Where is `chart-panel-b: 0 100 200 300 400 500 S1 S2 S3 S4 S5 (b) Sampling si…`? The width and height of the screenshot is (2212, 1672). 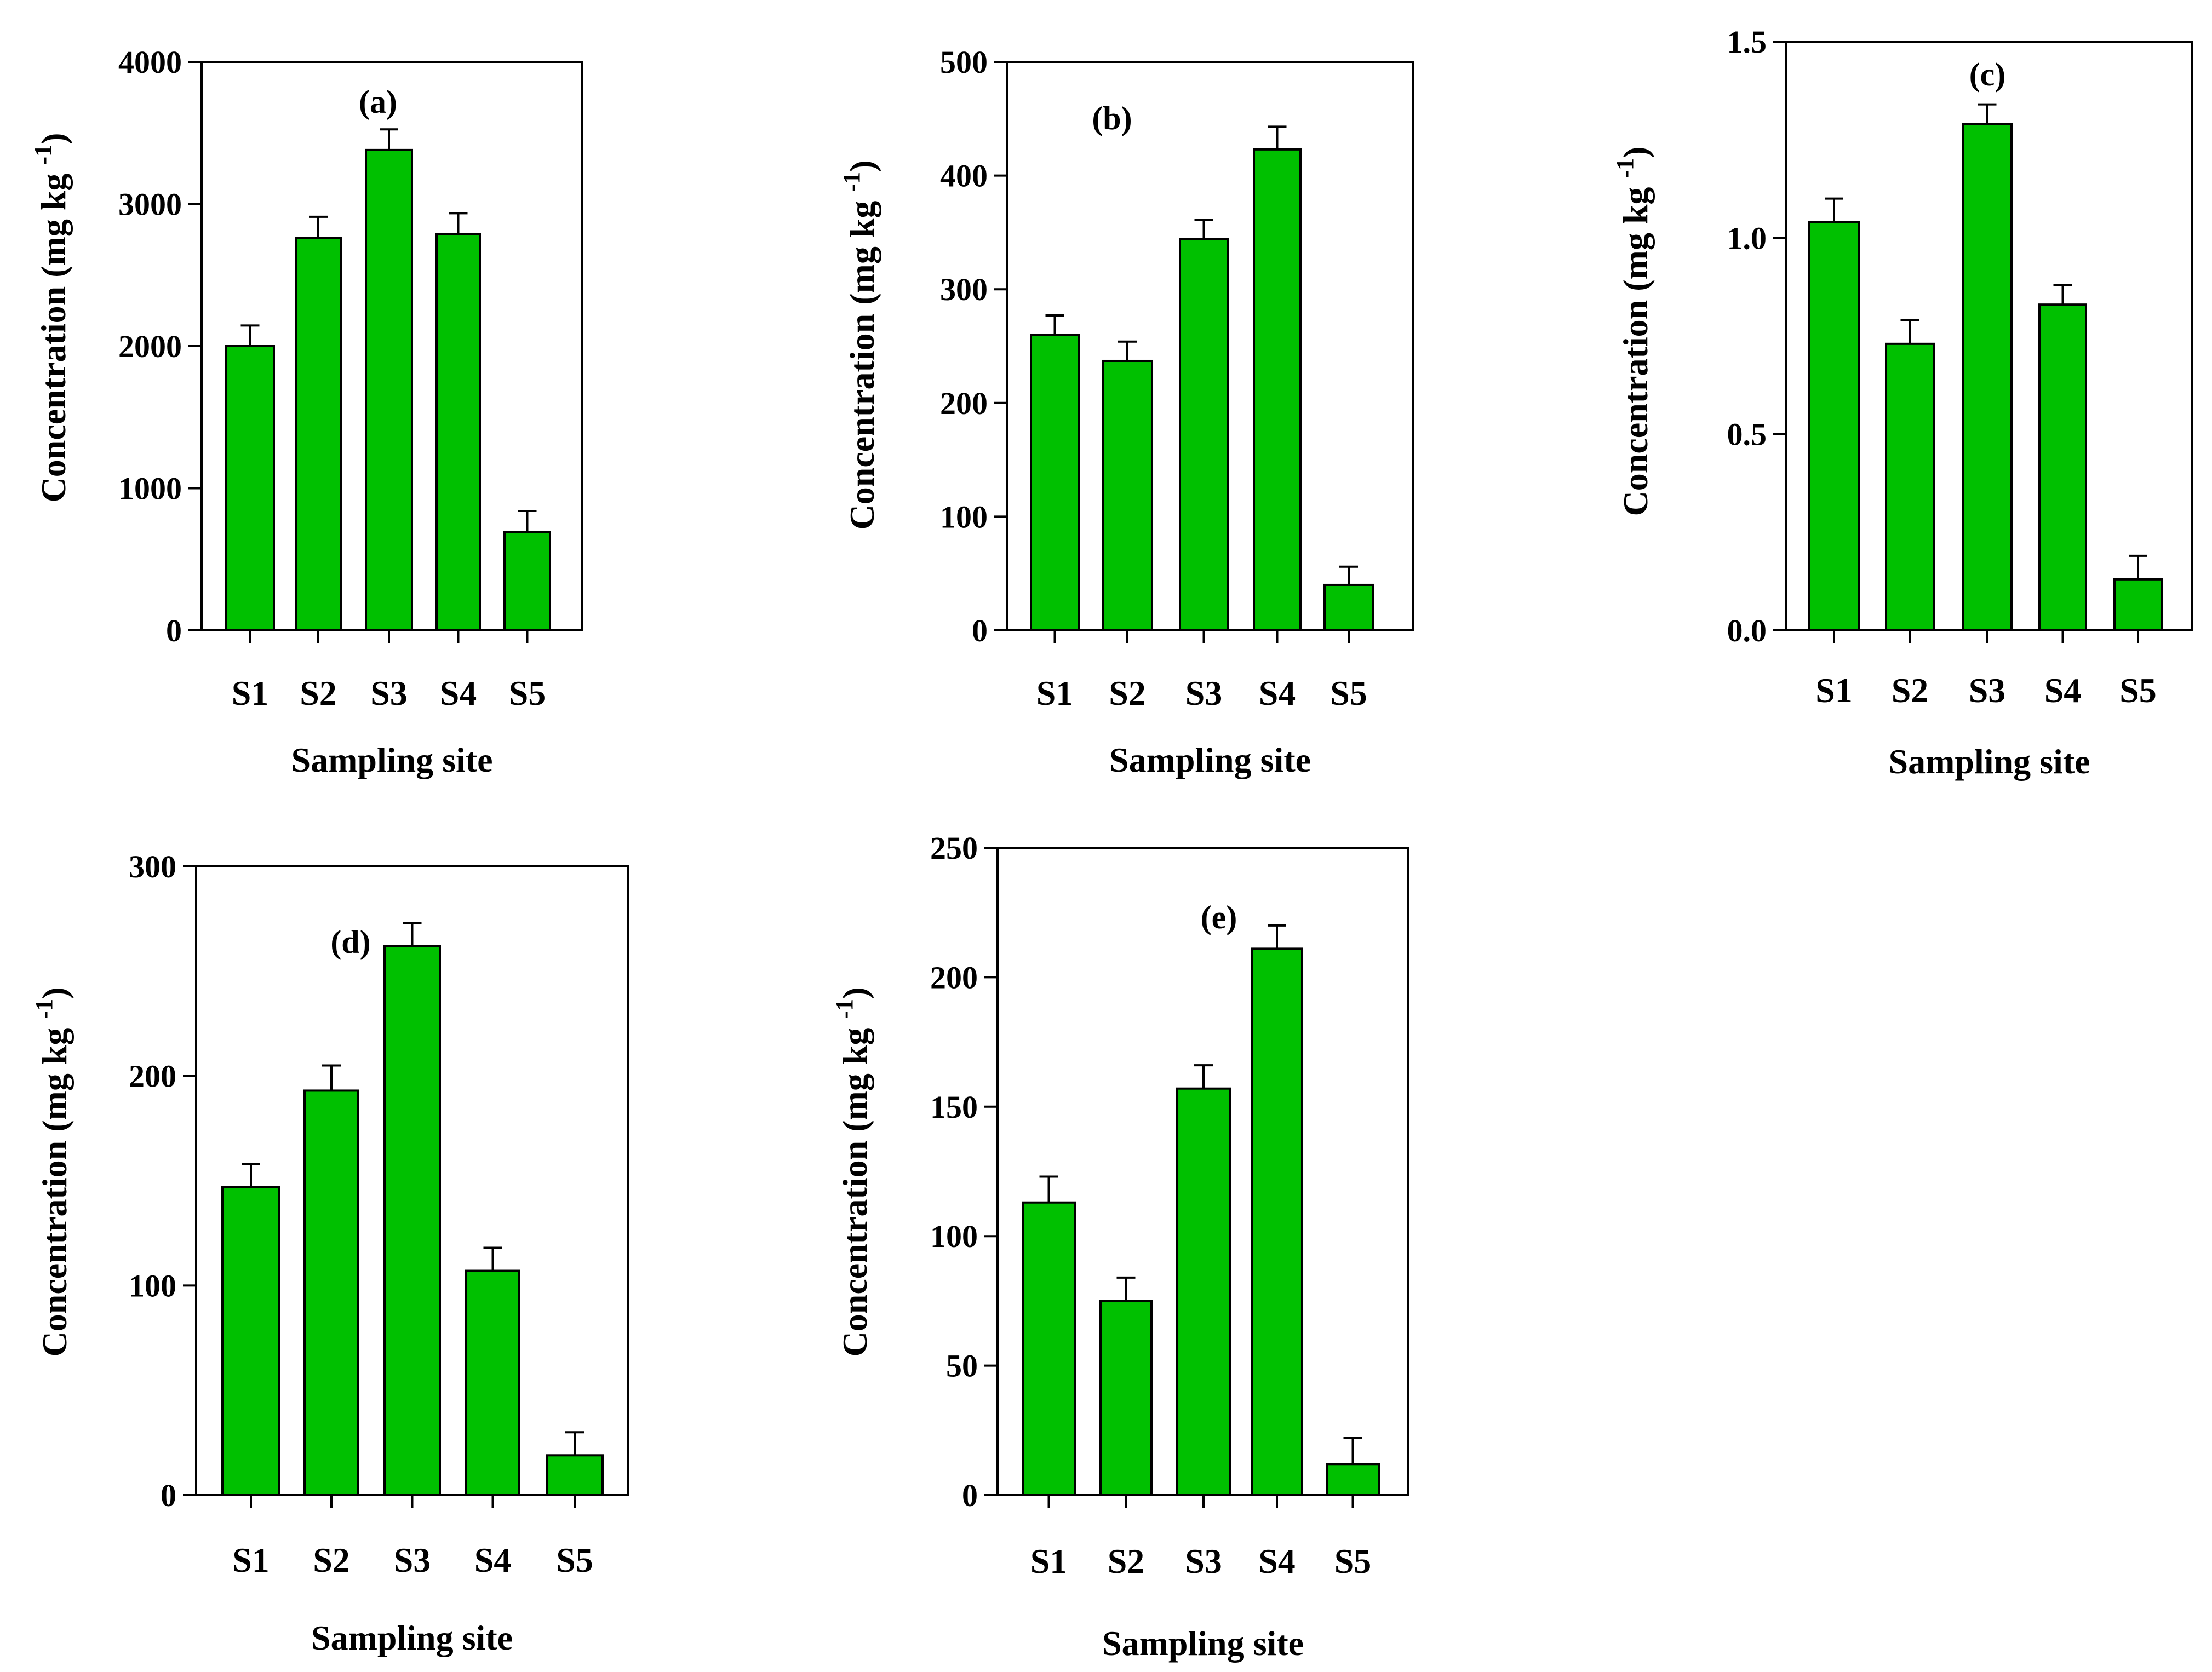 chart-panel-b: 0 100 200 300 400 500 S1 S2 S3 S4 S5 (b) Sampling si… is located at coordinates (1126, 411).